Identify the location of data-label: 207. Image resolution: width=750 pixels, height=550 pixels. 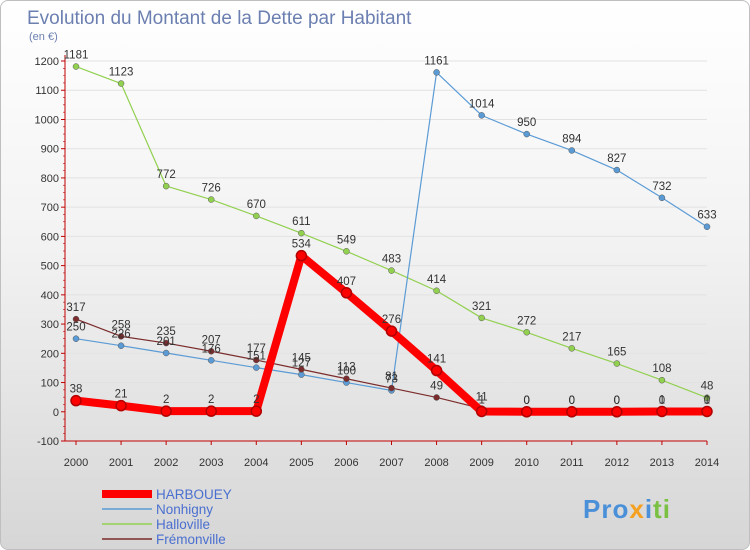
(211, 340).